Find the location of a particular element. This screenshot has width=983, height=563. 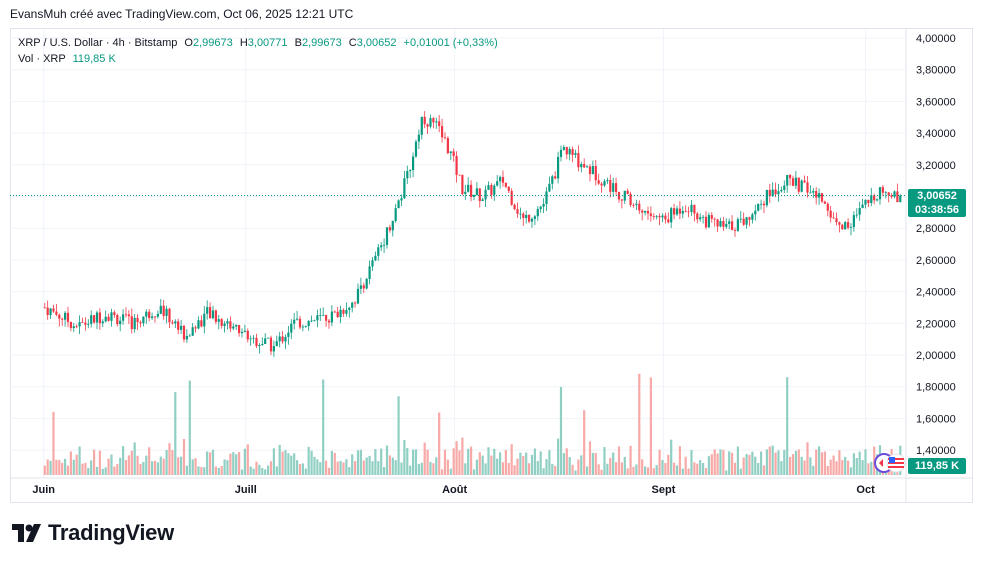

y-tick-label: 3,20000 is located at coordinates (936, 166).